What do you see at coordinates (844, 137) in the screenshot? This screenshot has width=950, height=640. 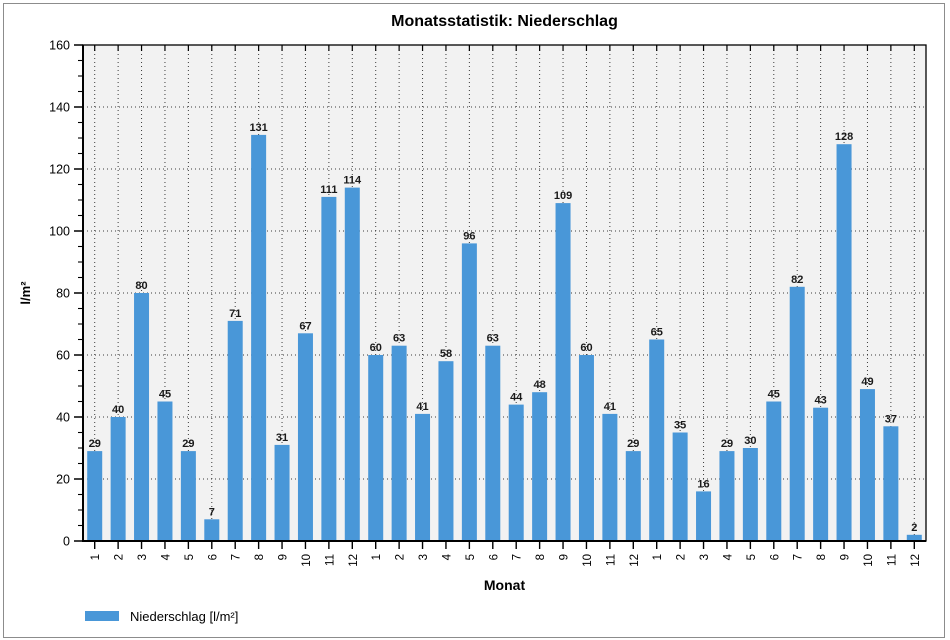 I see `svg-text: 128` at bounding box center [844, 137].